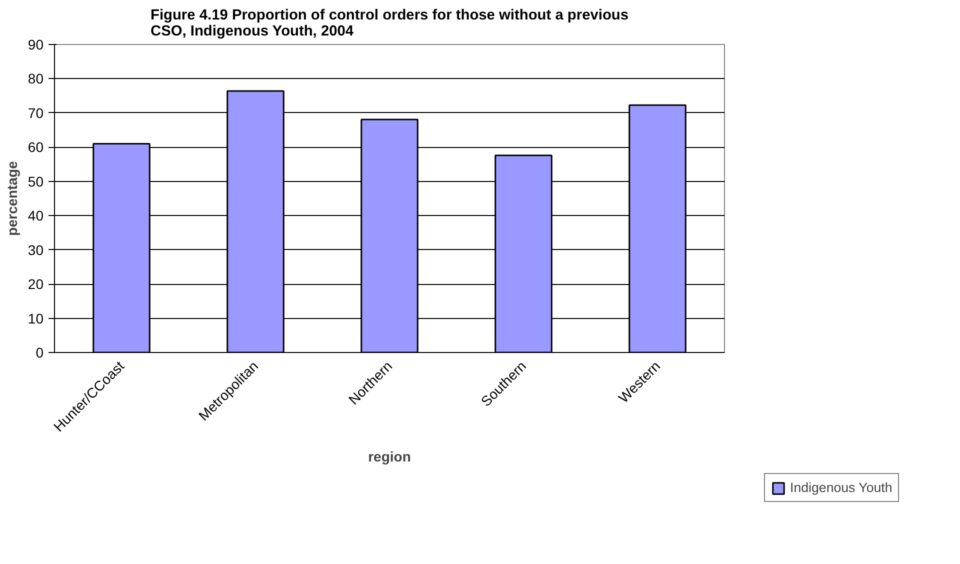  Describe the element at coordinates (36, 216) in the screenshot. I see `y-tick-label: 40` at that location.